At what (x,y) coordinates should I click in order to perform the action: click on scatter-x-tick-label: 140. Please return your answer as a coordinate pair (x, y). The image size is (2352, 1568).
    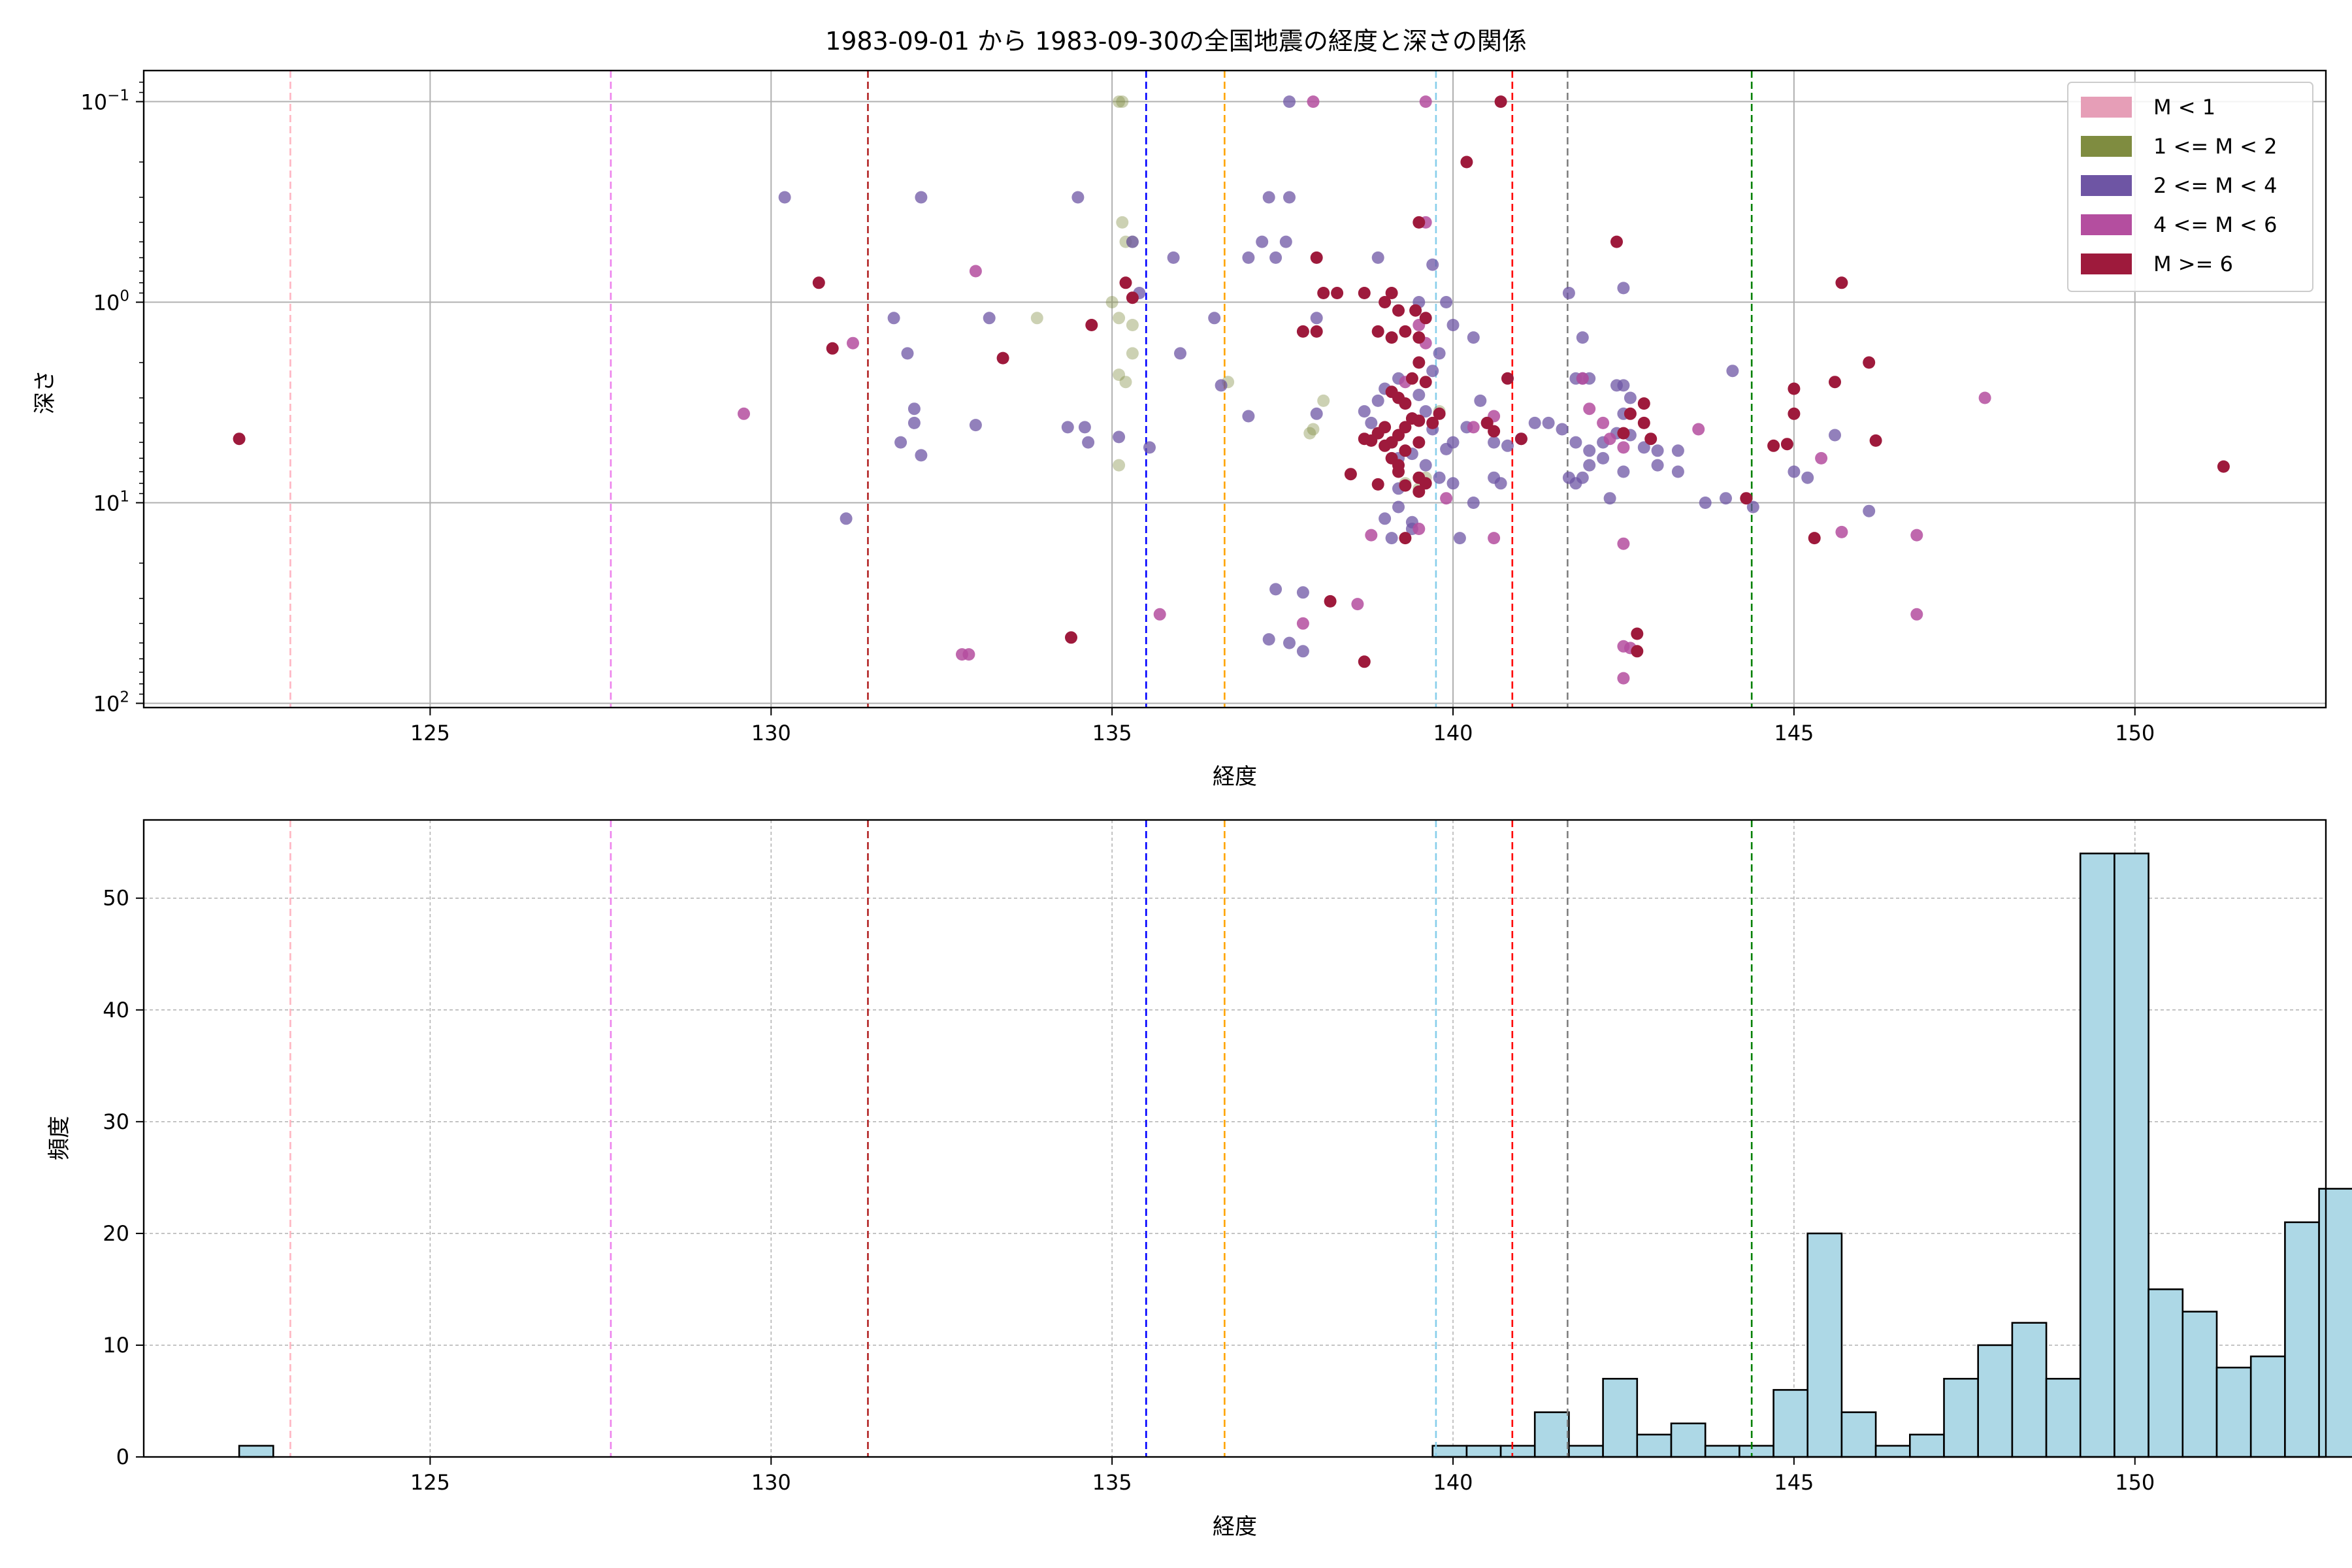
    Looking at the image, I should click on (1453, 733).